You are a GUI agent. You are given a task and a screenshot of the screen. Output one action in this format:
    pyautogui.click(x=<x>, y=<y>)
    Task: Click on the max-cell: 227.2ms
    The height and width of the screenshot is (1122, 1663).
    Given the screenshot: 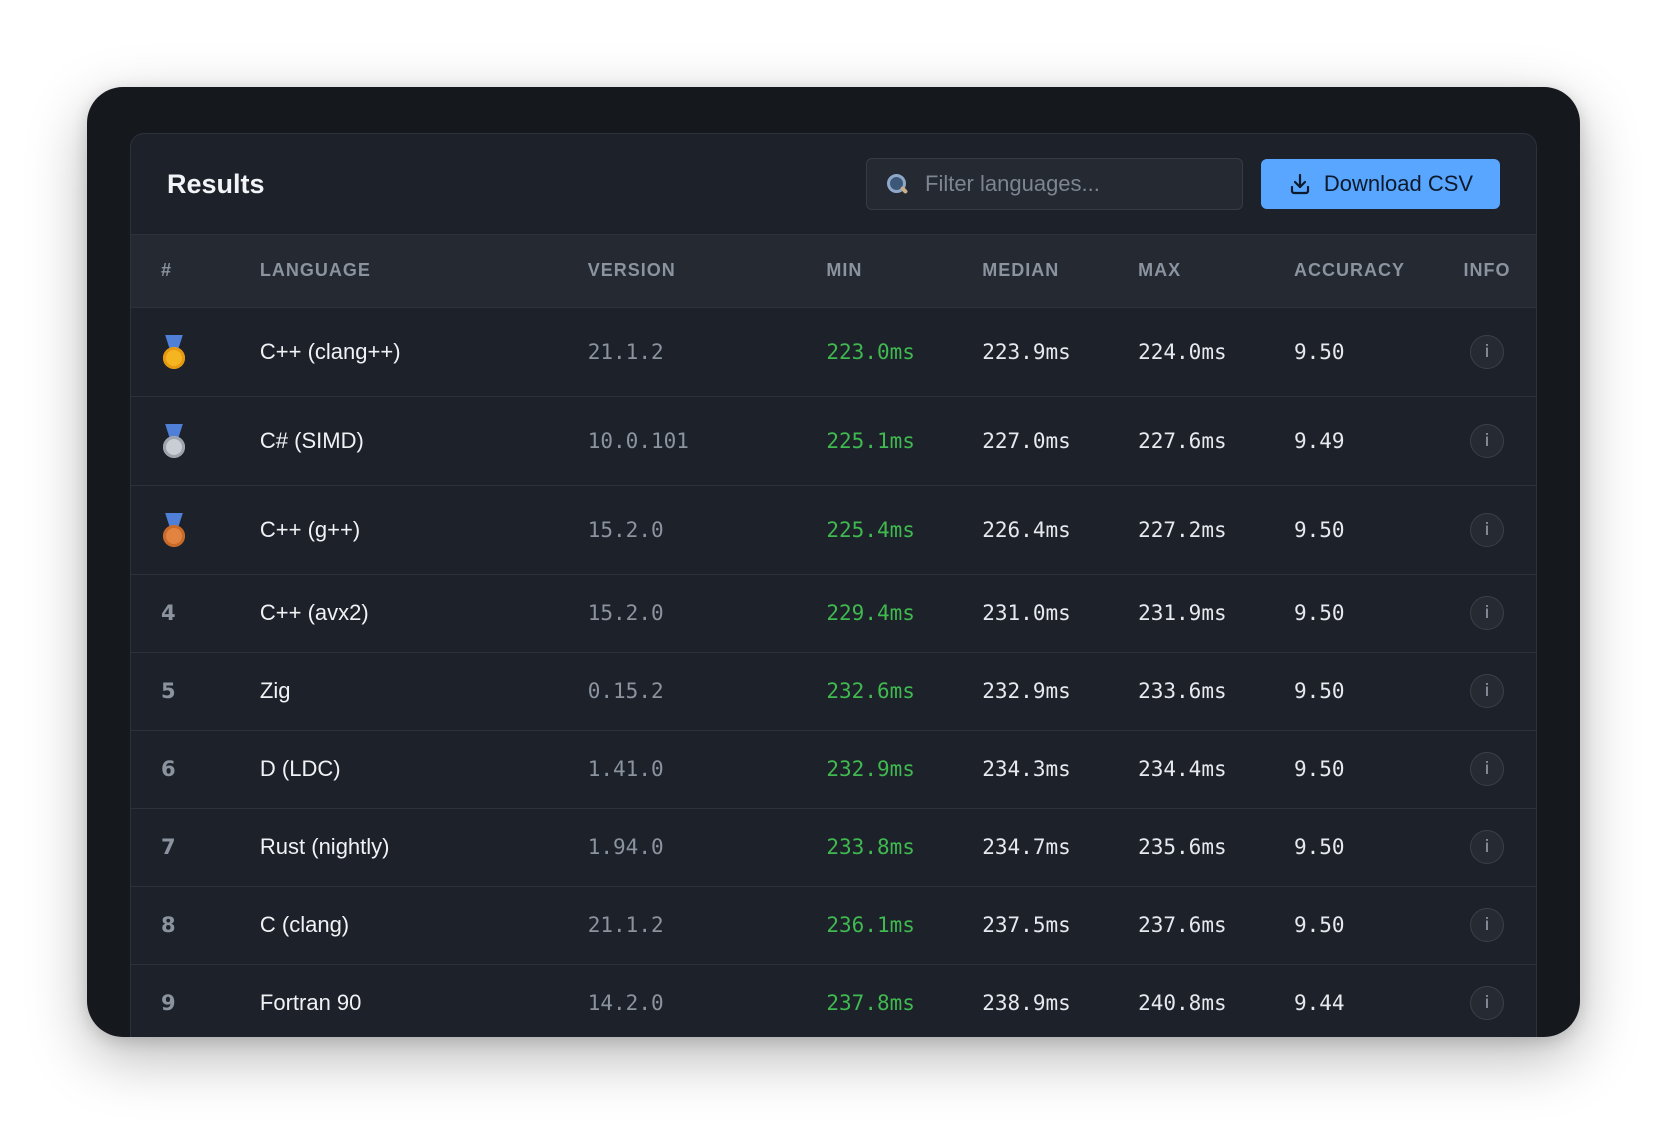 What is the action you would take?
    pyautogui.click(x=1186, y=530)
    